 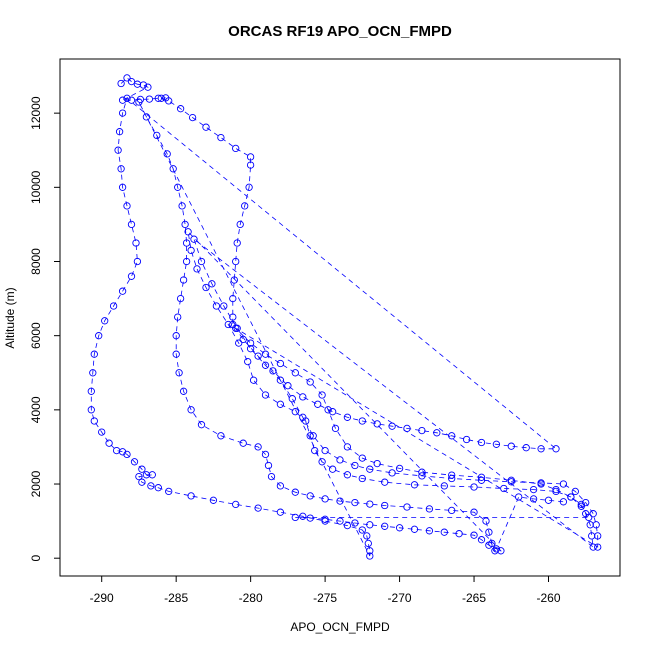 What do you see at coordinates (400, 598) in the screenshot?
I see `x-tick-label: -270` at bounding box center [400, 598].